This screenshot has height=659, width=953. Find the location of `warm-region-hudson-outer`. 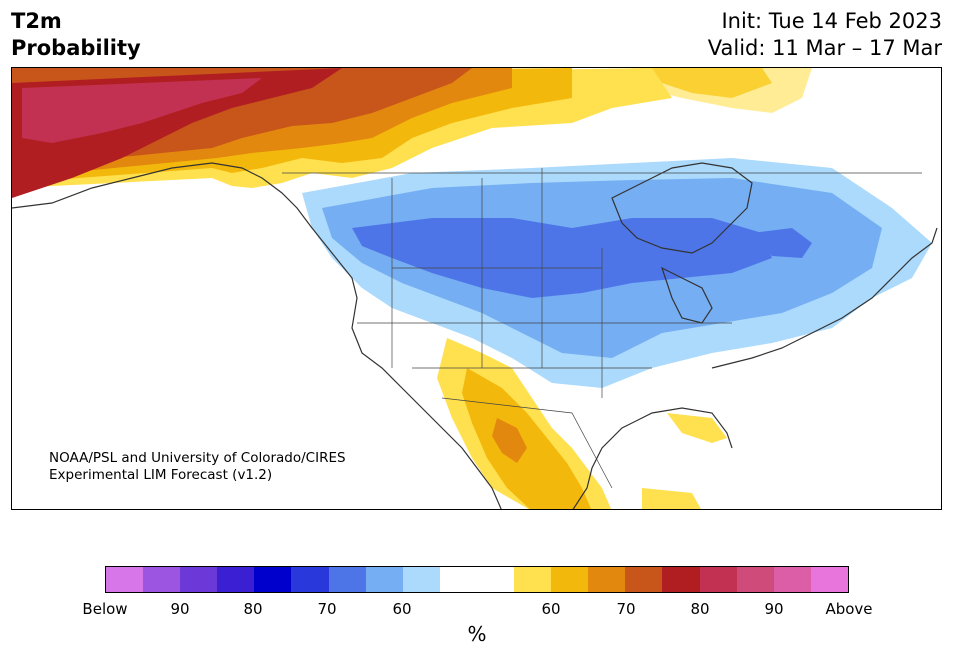

warm-region-hudson-outer is located at coordinates (722, 90).